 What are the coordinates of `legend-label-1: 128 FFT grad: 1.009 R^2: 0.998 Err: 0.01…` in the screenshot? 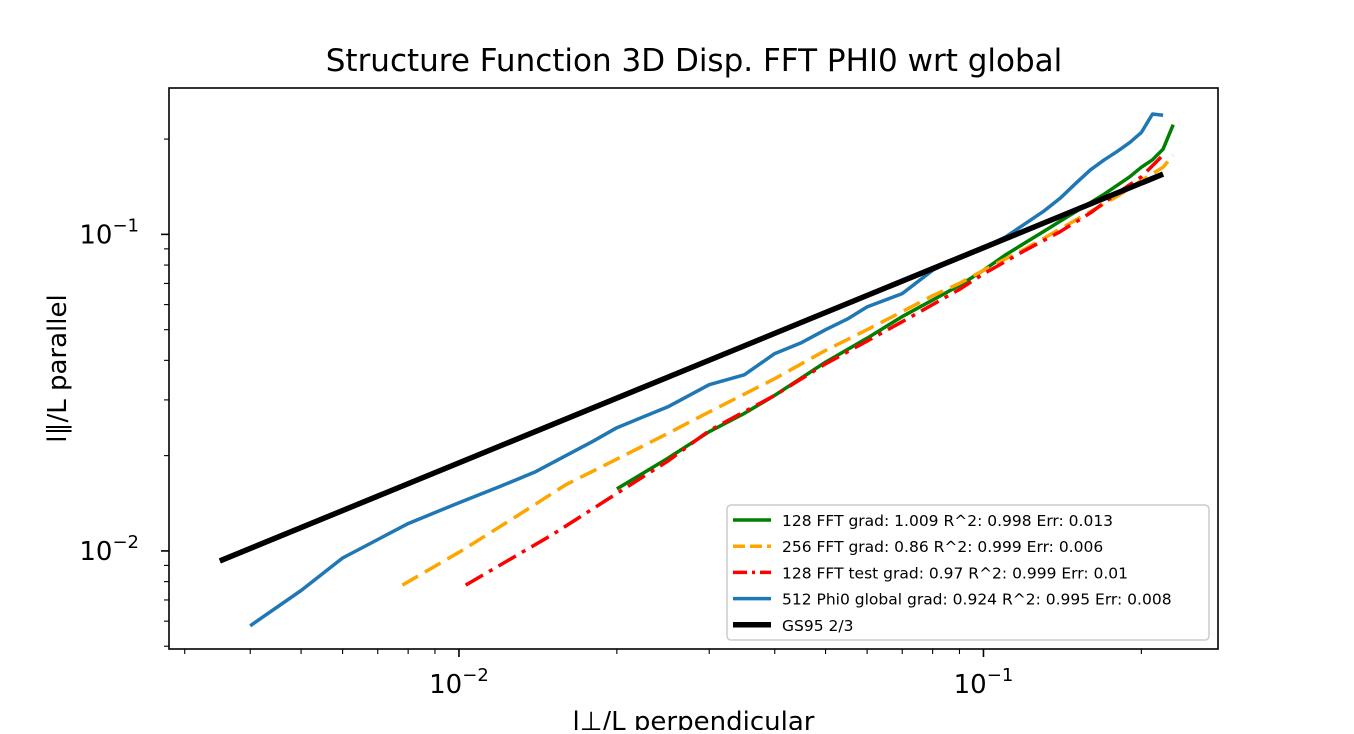 It's located at (947, 521).